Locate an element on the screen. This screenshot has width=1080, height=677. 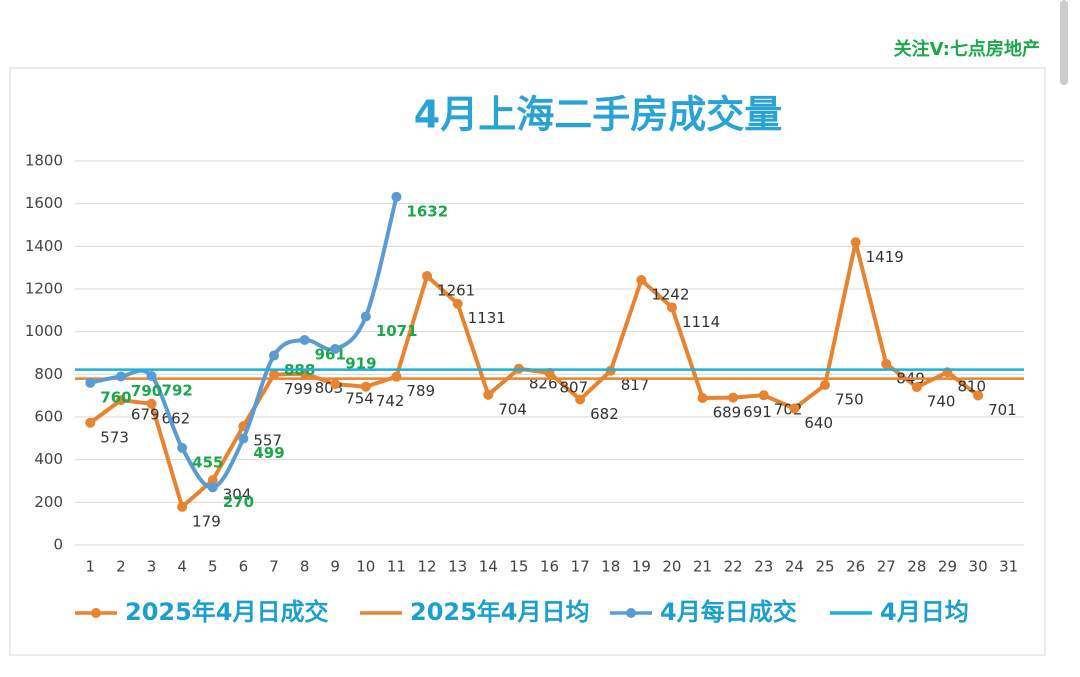
data-label: 750 is located at coordinates (849, 400).